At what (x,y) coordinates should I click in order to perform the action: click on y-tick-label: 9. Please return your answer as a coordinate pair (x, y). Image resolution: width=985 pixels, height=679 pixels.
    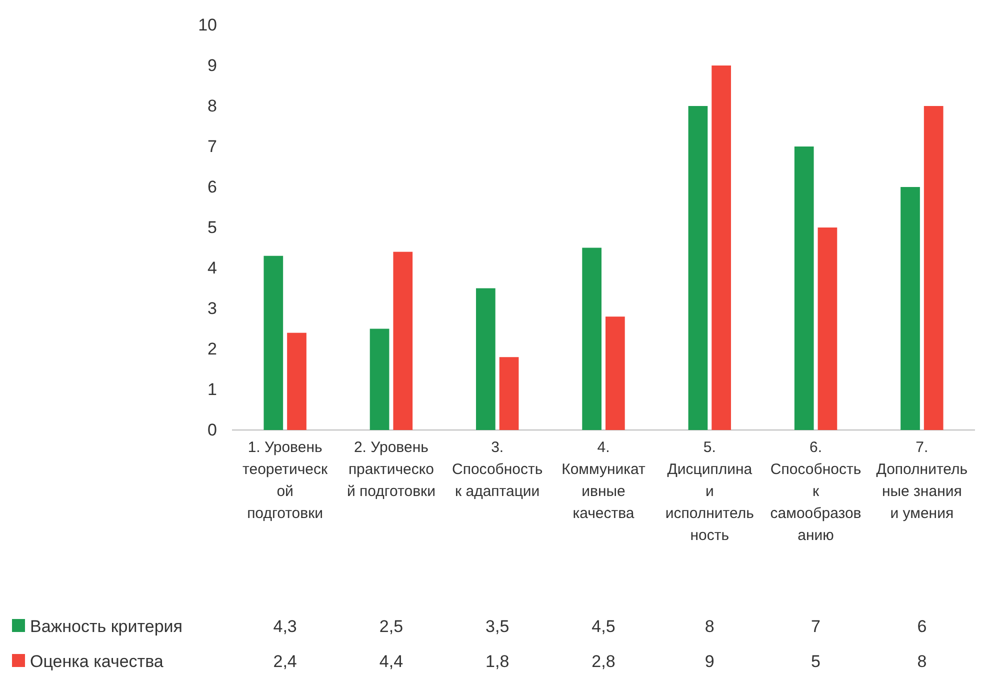
    Looking at the image, I should click on (212, 65).